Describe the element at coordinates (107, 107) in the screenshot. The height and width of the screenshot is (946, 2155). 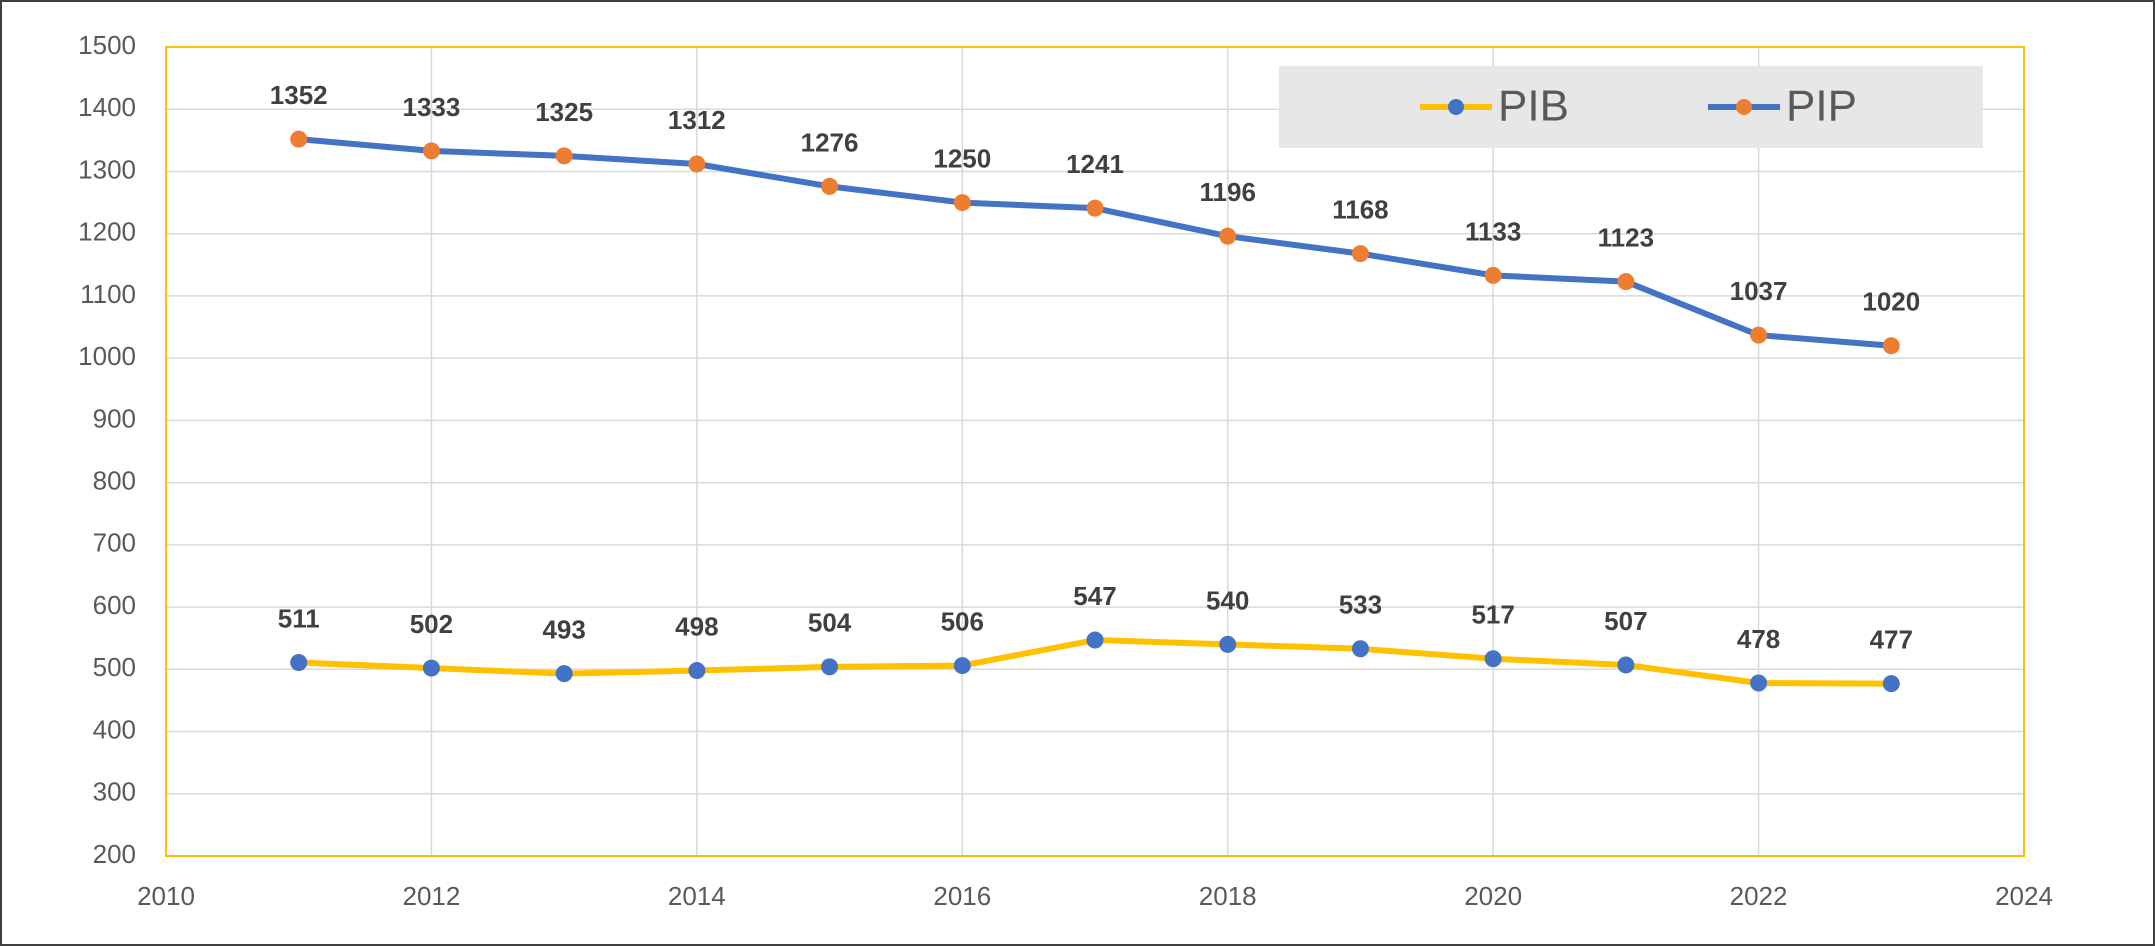
I see `y-tick-label: 1400` at that location.